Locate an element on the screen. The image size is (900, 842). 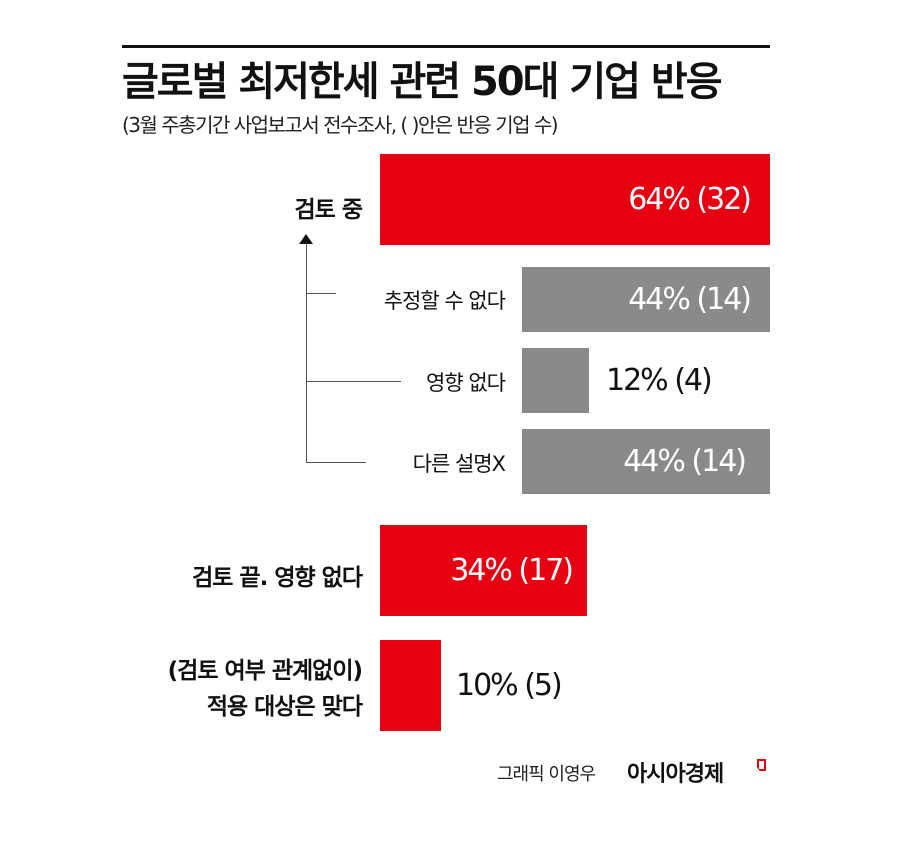
brand-logo-text: 아시아경제 is located at coordinates (675, 774).